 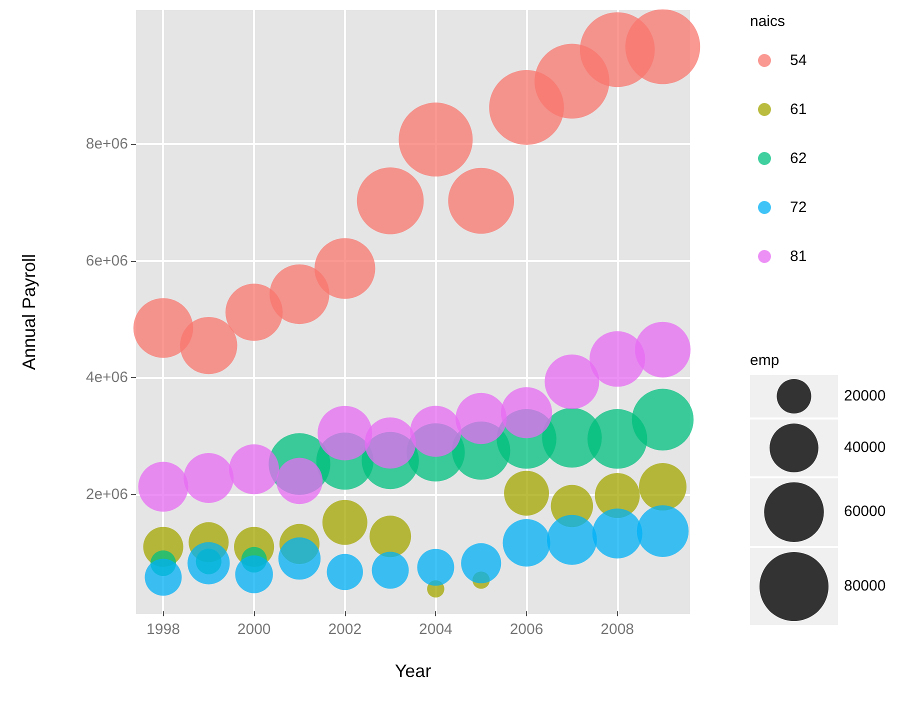 I want to click on legend-label: 54, so click(x=798, y=60).